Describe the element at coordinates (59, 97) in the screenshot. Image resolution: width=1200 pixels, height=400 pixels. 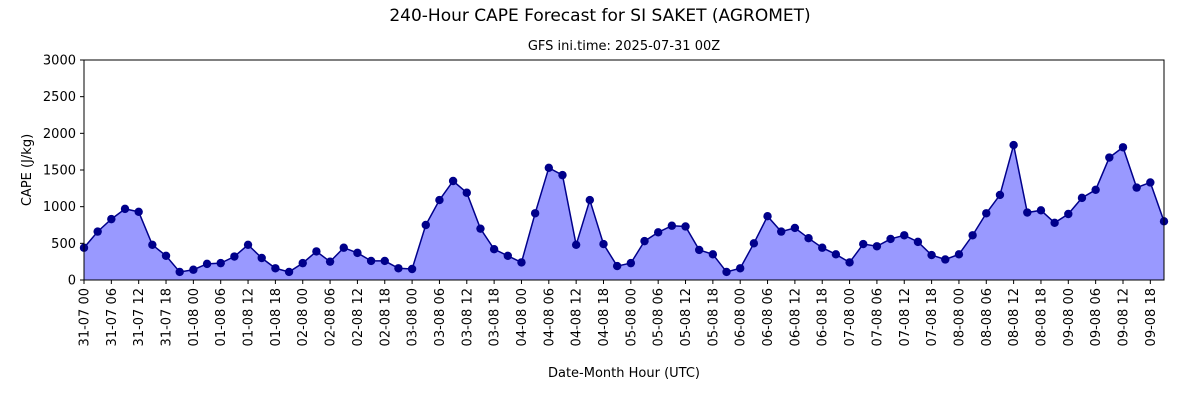
I see `y-tick-label: 2500` at that location.